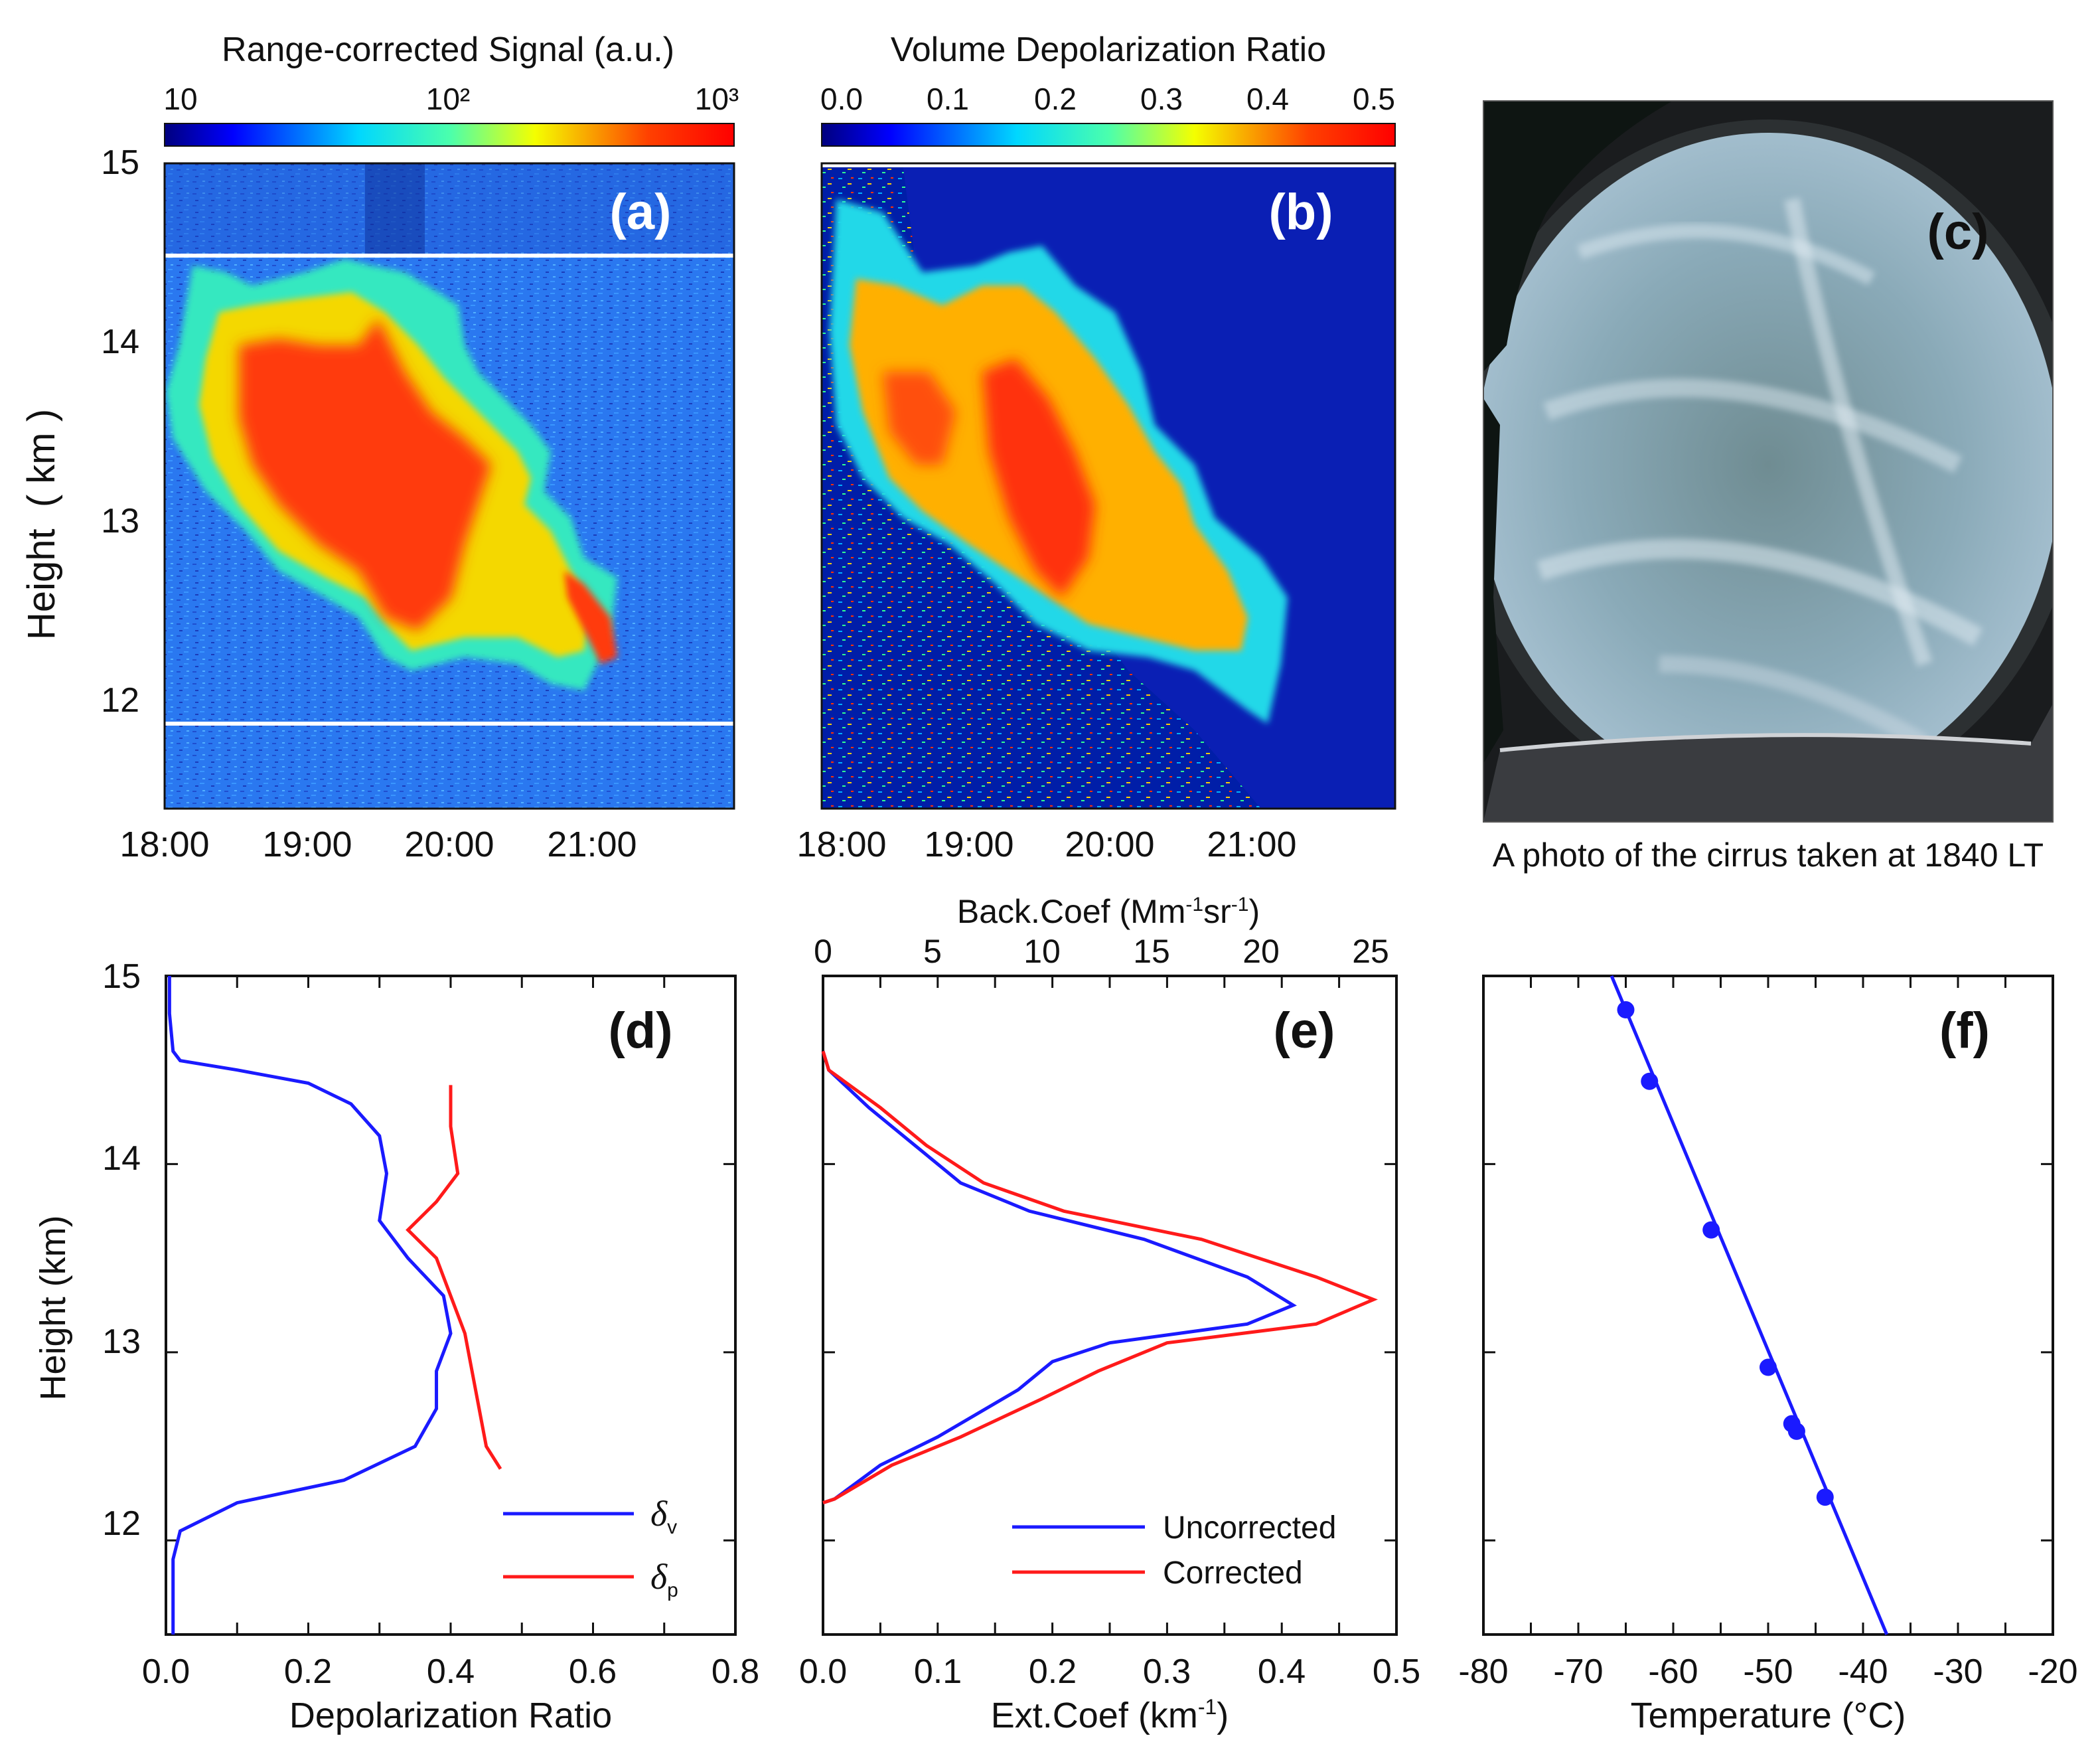 Image resolution: width=2100 pixels, height=1756 pixels. Describe the element at coordinates (1958, 1671) in the screenshot. I see `xtick-f-5: -30` at that location.